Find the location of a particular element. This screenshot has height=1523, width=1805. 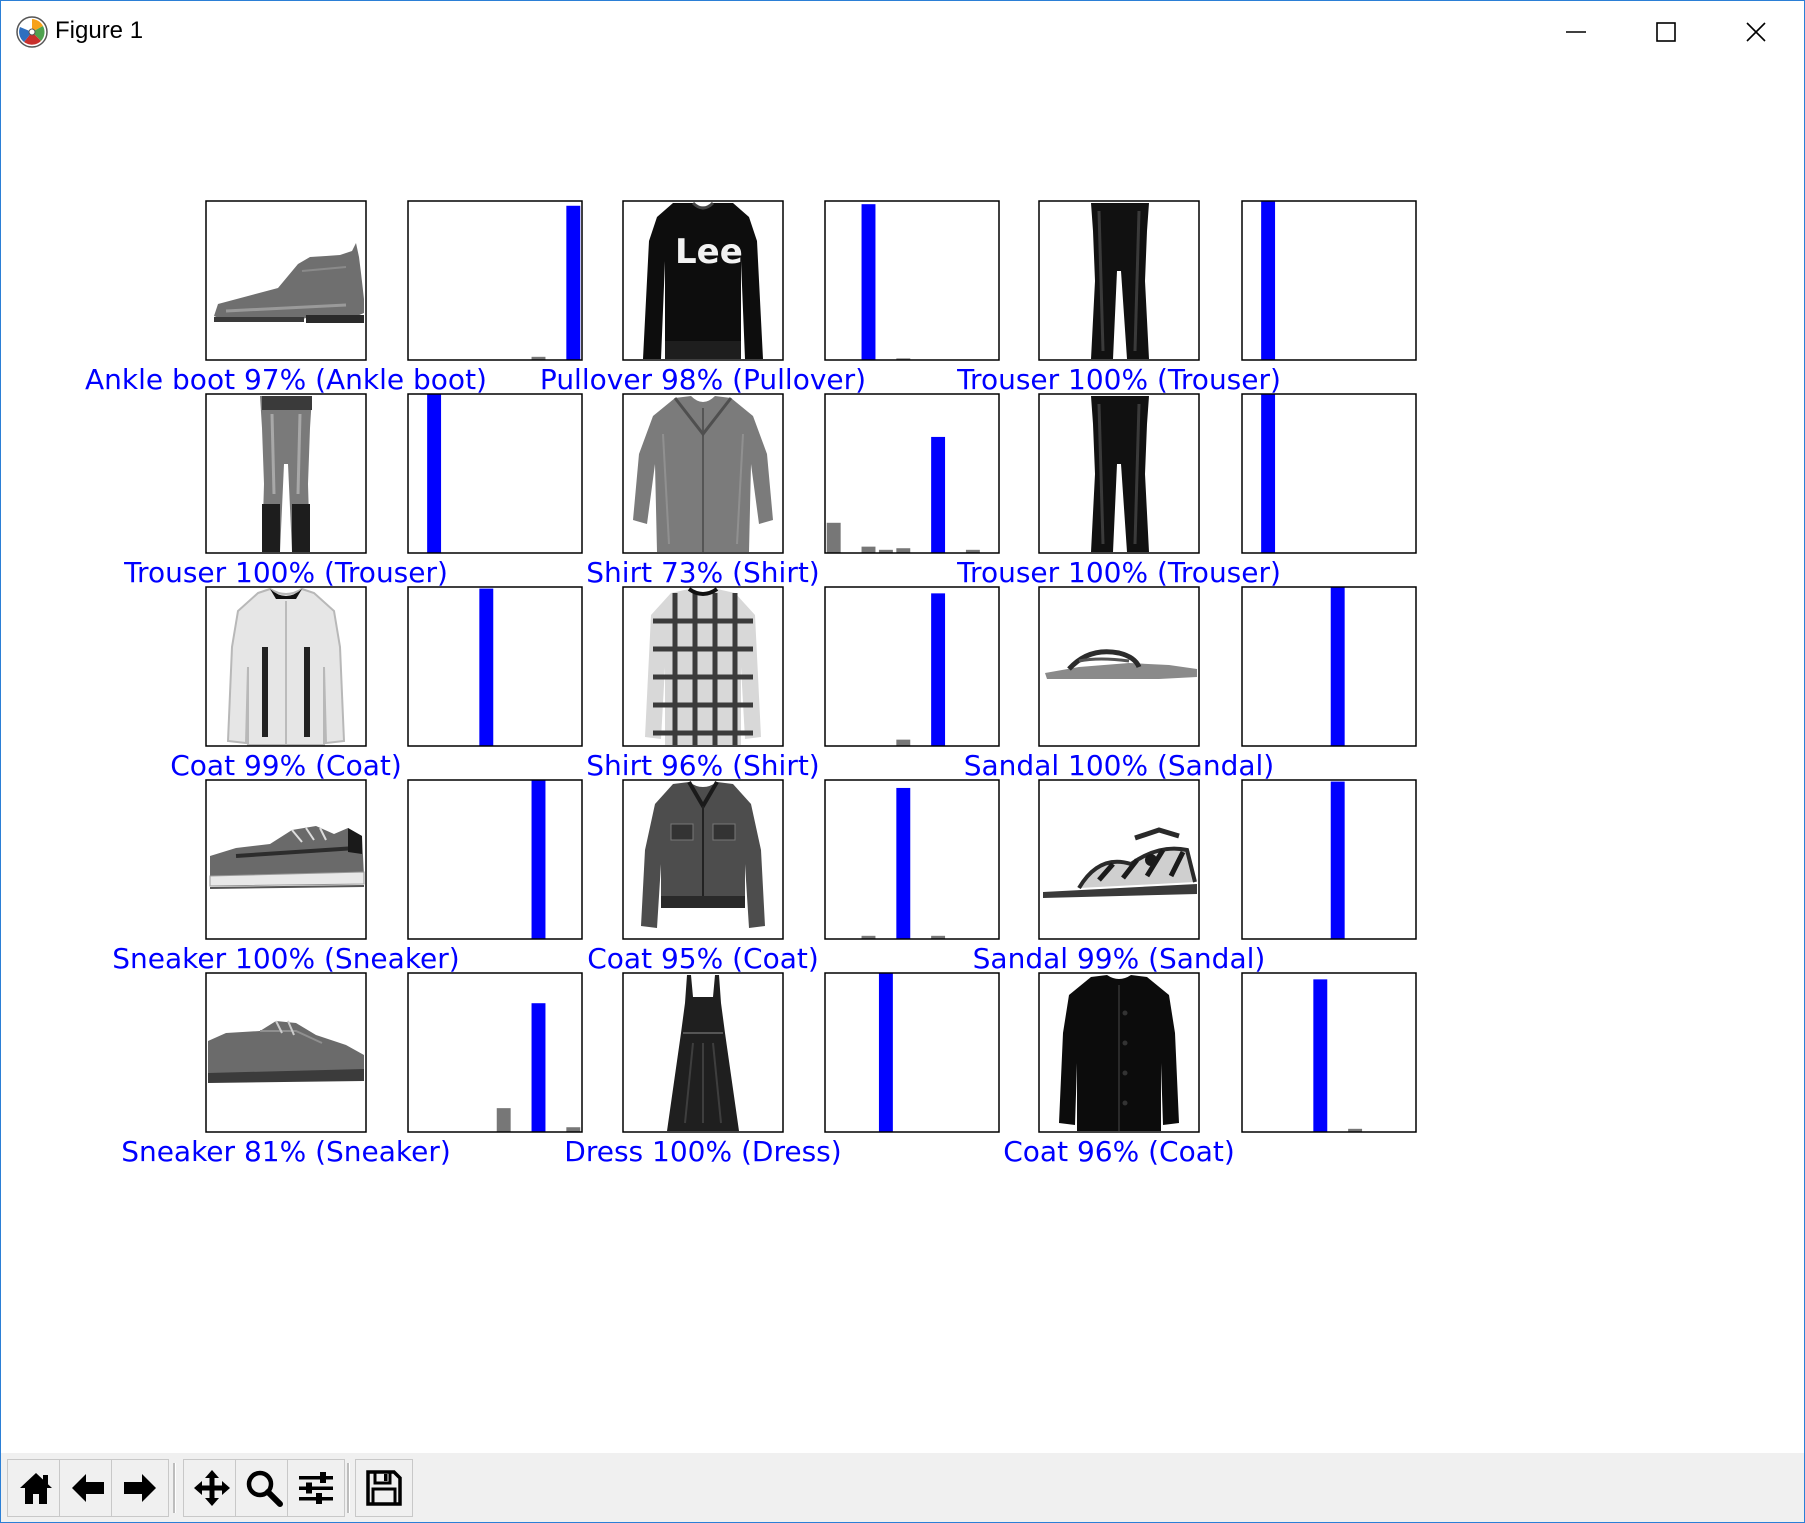

prediction-label: Sneaker 100% (Sneaker) is located at coordinates (285, 958).